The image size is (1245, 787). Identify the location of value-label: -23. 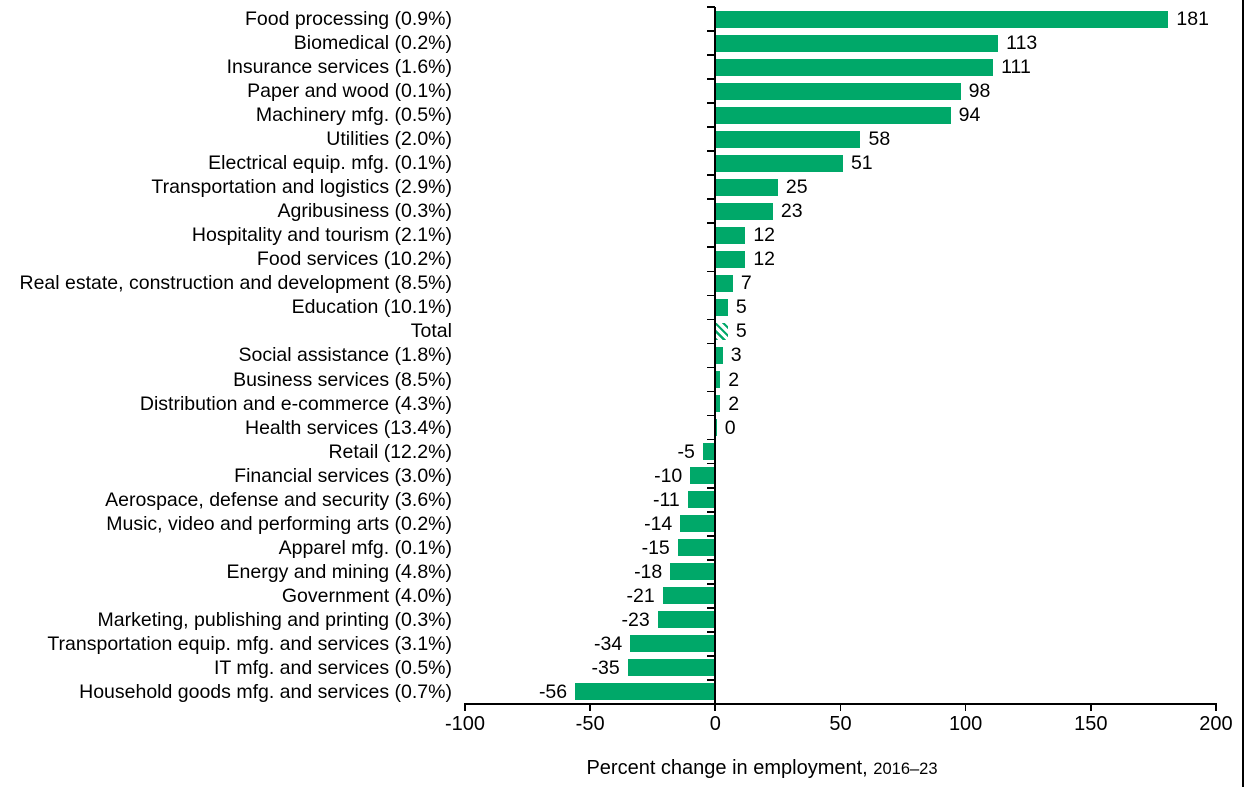
(635, 619).